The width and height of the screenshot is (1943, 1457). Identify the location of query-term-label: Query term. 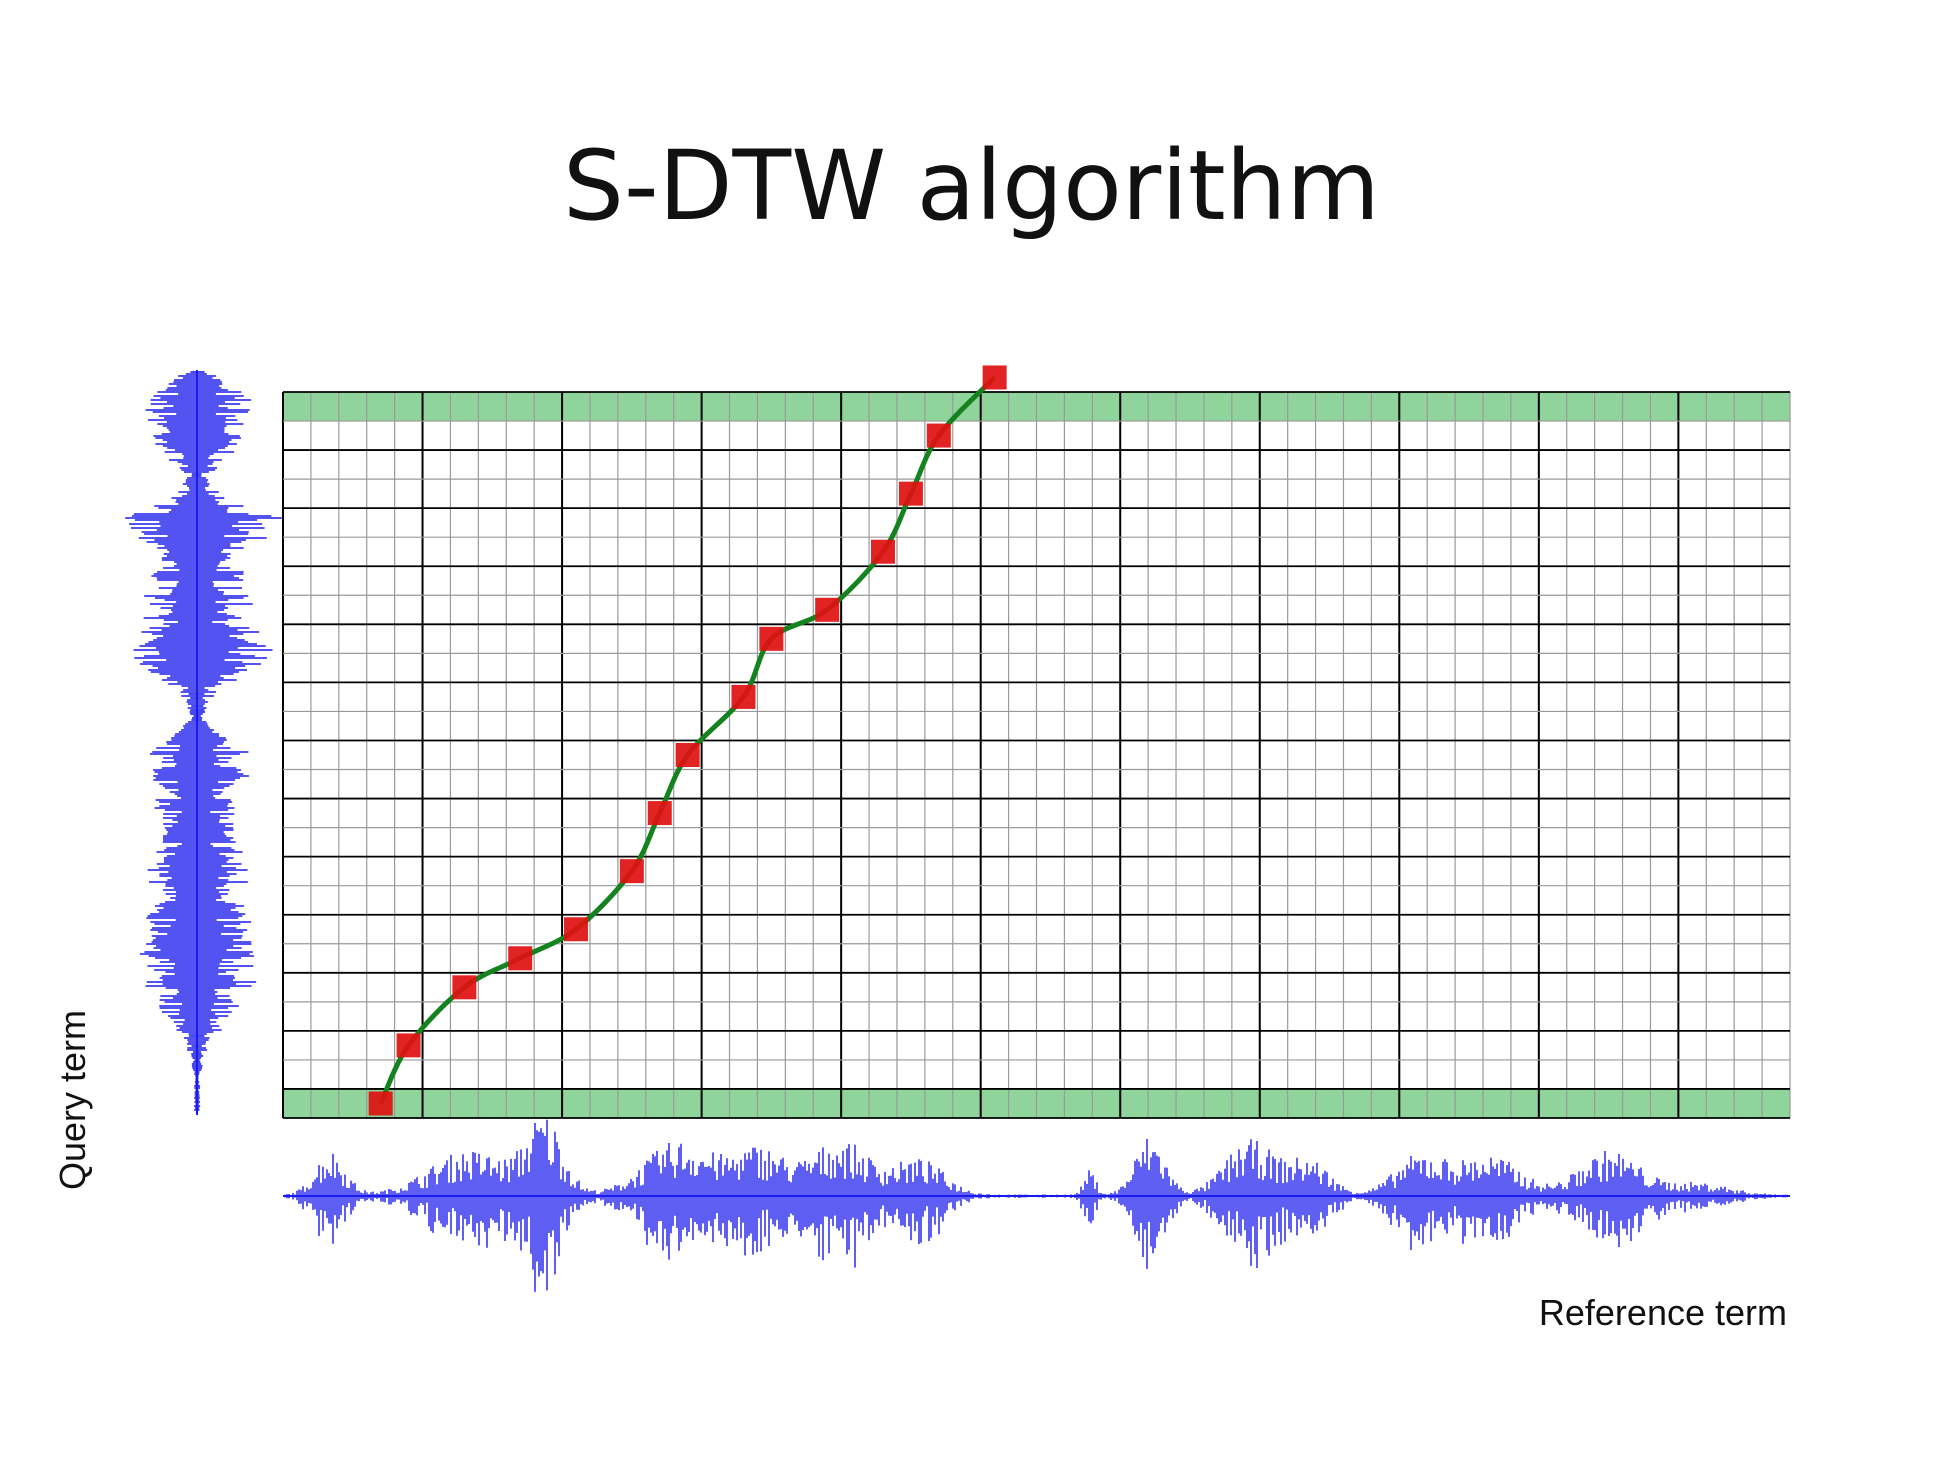
(72, 1100).